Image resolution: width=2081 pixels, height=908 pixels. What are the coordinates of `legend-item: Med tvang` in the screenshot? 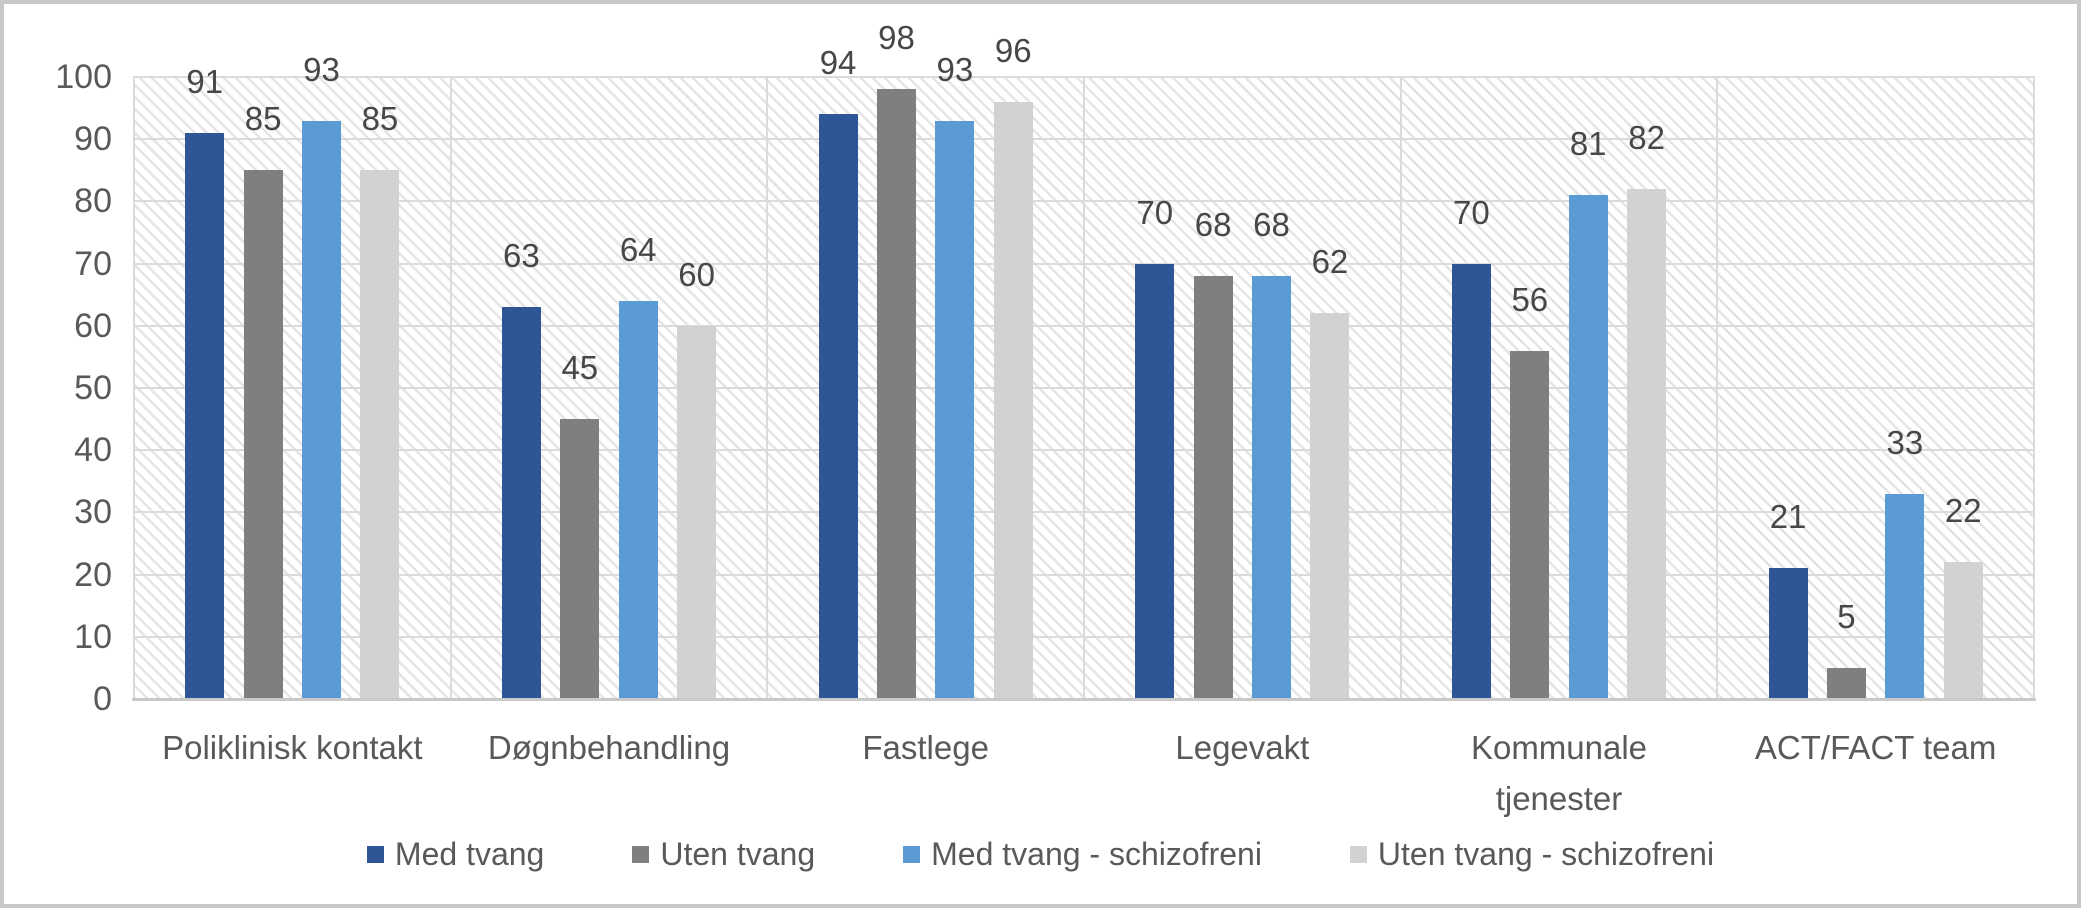 It's located at (455, 854).